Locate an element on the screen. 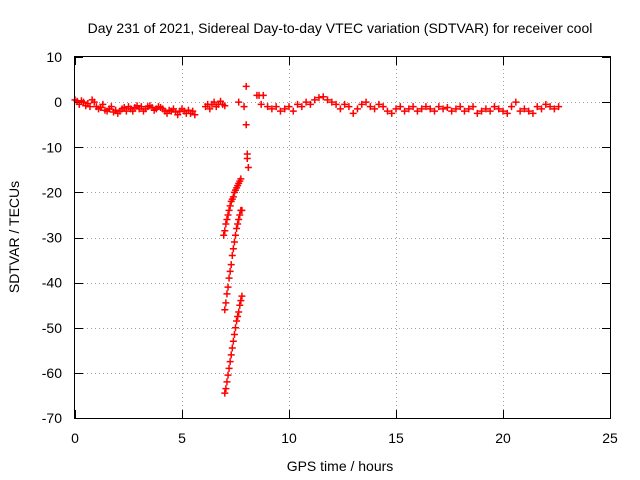 The width and height of the screenshot is (640, 480). x-tick-label: 15 is located at coordinates (396, 438).